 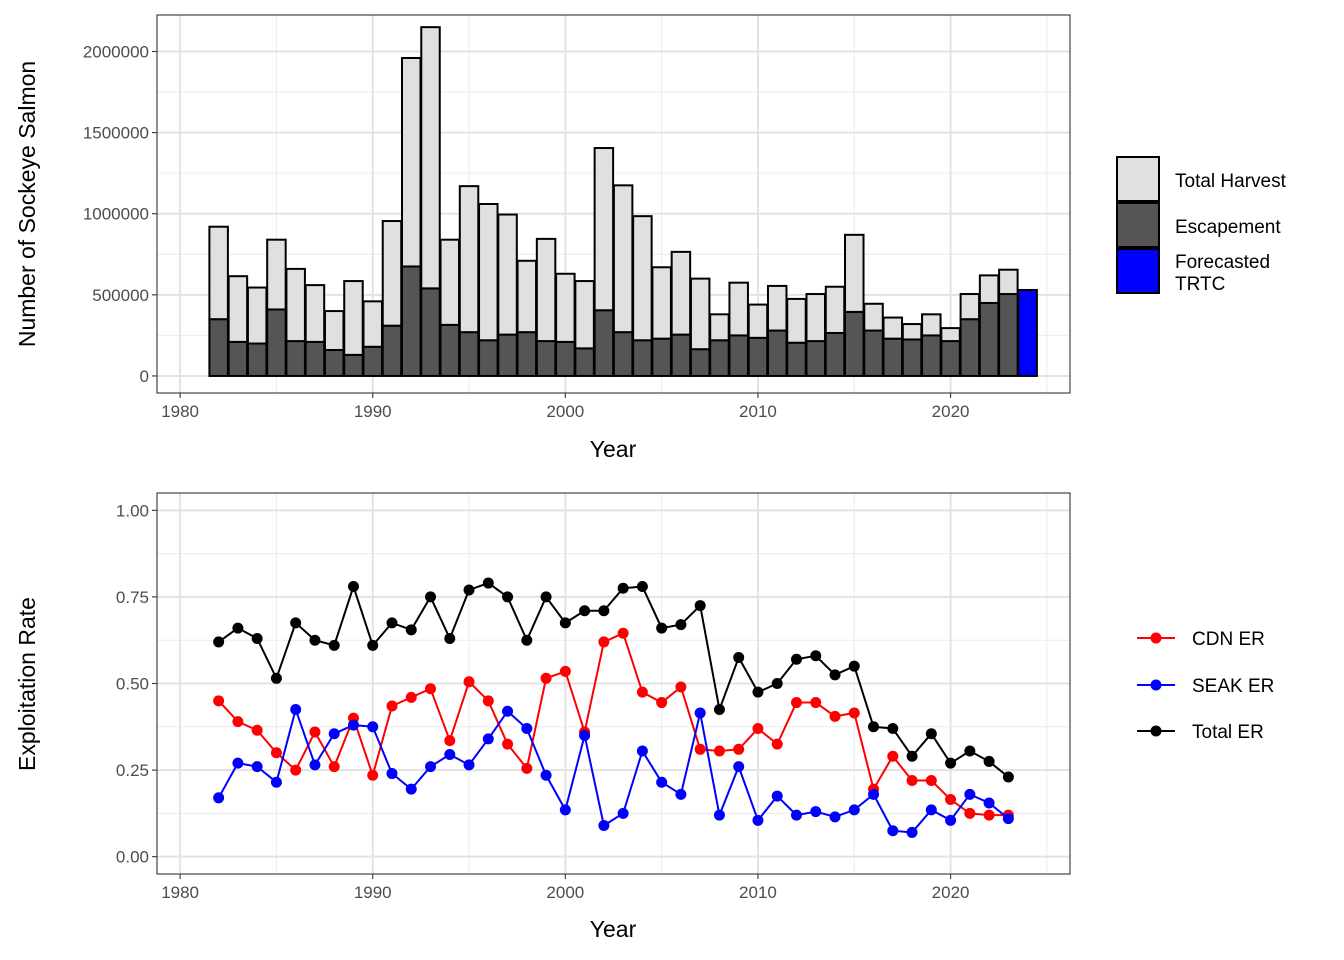 What do you see at coordinates (1138, 225) in the screenshot?
I see `top-legend-key` at bounding box center [1138, 225].